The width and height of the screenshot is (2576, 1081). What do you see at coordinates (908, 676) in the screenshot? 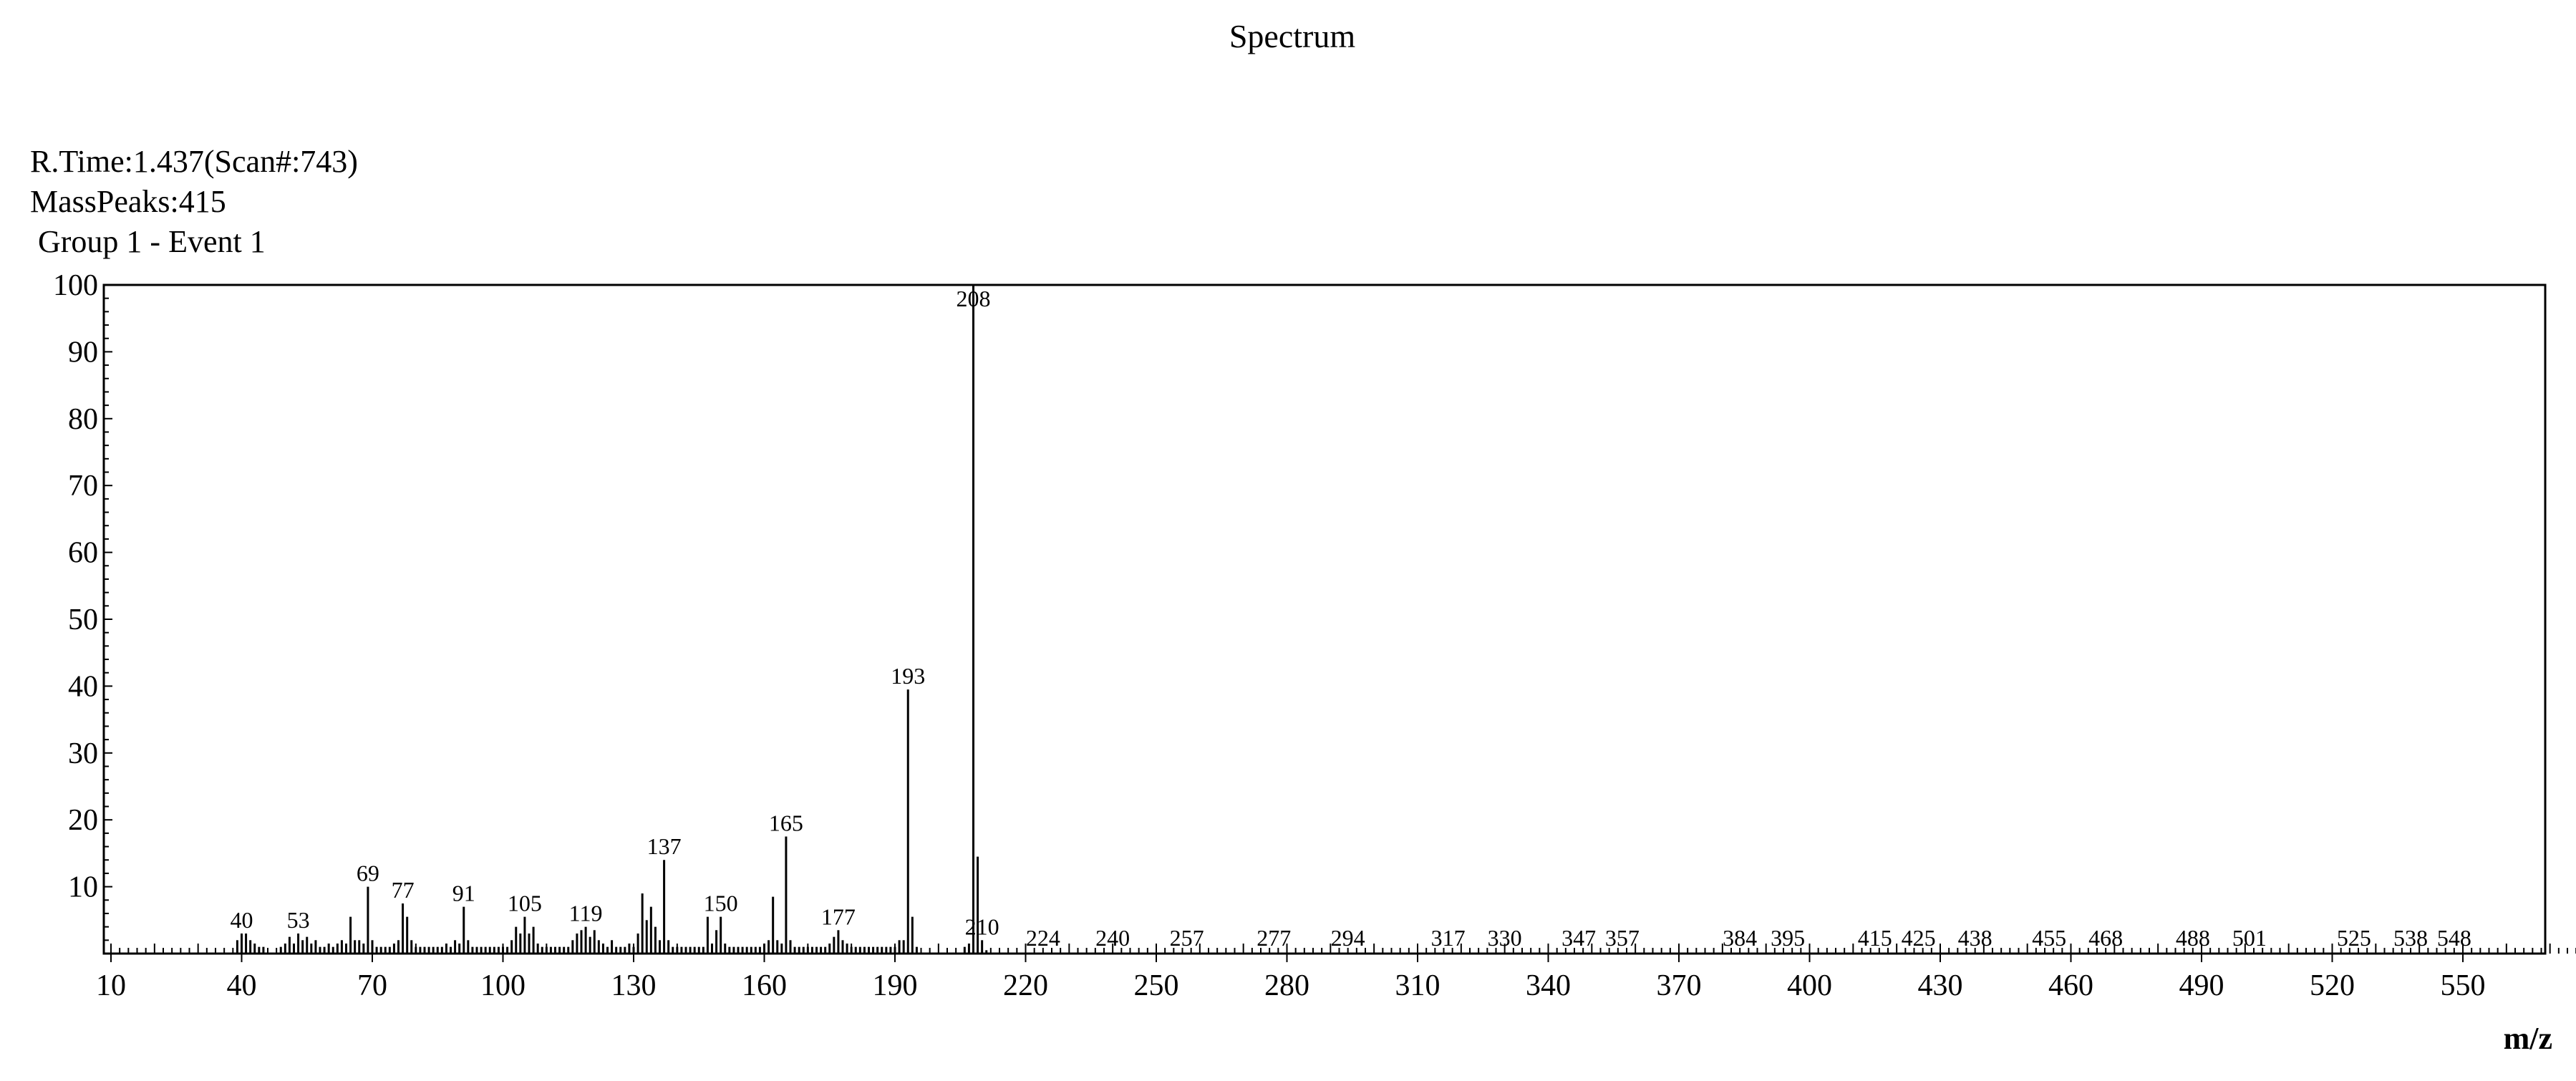
I see `peak-label-193: 193` at bounding box center [908, 676].